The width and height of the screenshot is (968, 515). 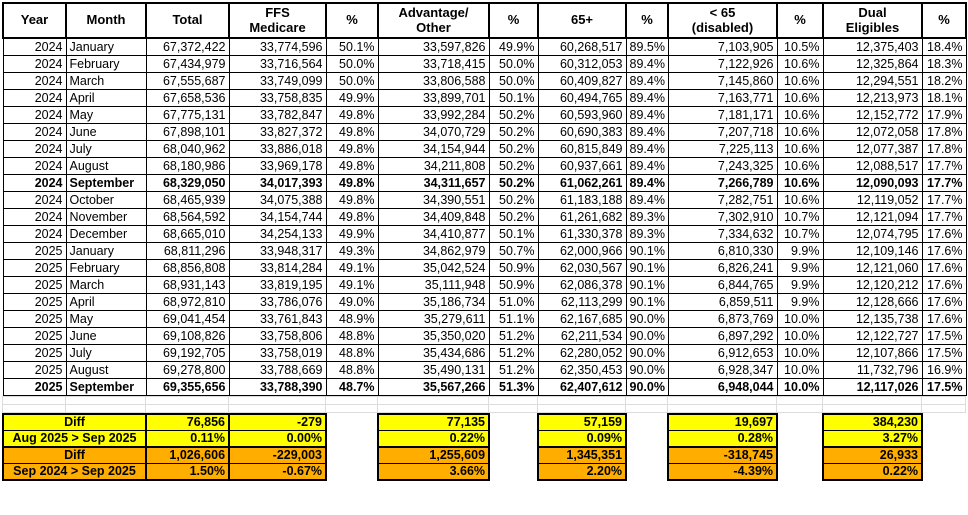 What do you see at coordinates (106, 353) in the screenshot?
I see `cell-month: July` at bounding box center [106, 353].